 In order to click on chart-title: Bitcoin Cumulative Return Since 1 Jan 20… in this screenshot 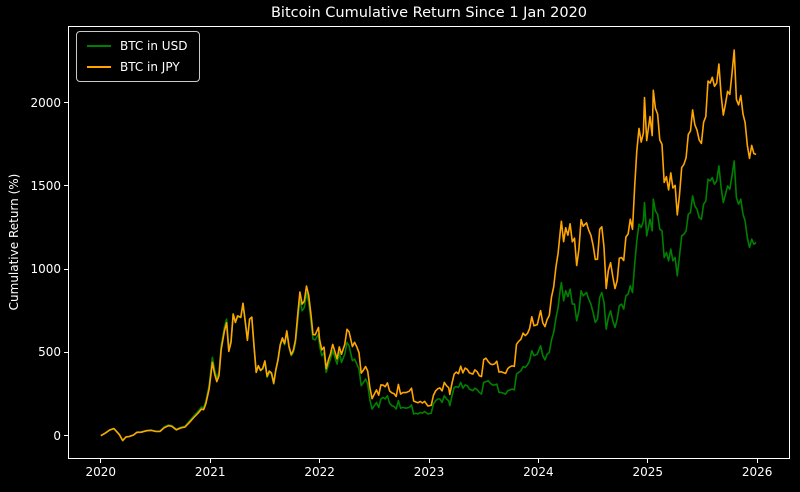, I will do `click(429, 13)`.